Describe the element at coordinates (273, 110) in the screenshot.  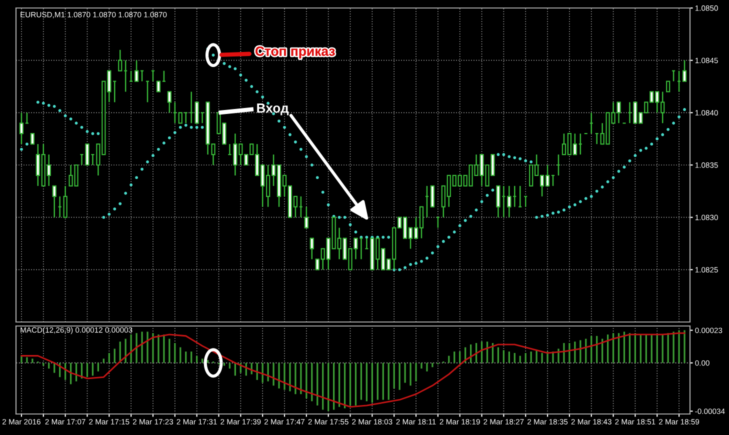
I see `annotation: Вход` at that location.